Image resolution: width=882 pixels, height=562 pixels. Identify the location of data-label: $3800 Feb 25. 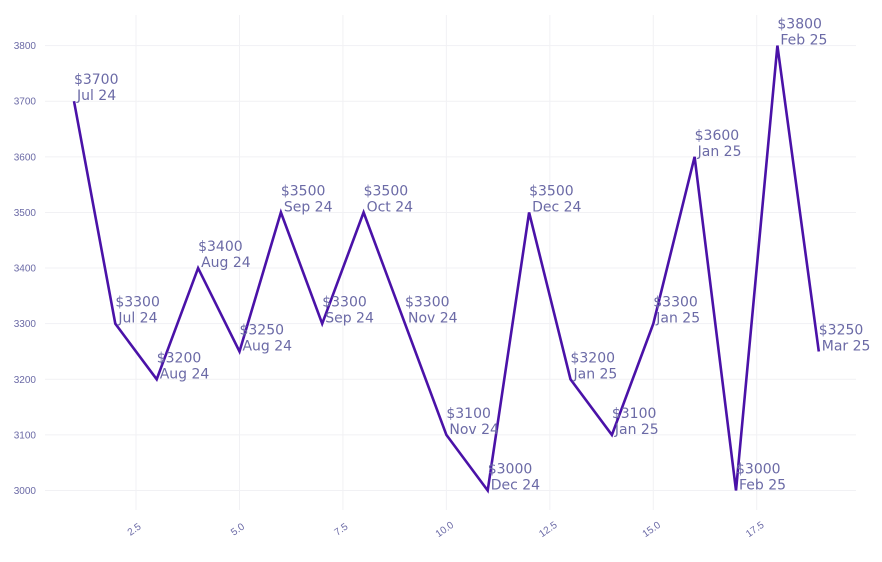
(802, 33).